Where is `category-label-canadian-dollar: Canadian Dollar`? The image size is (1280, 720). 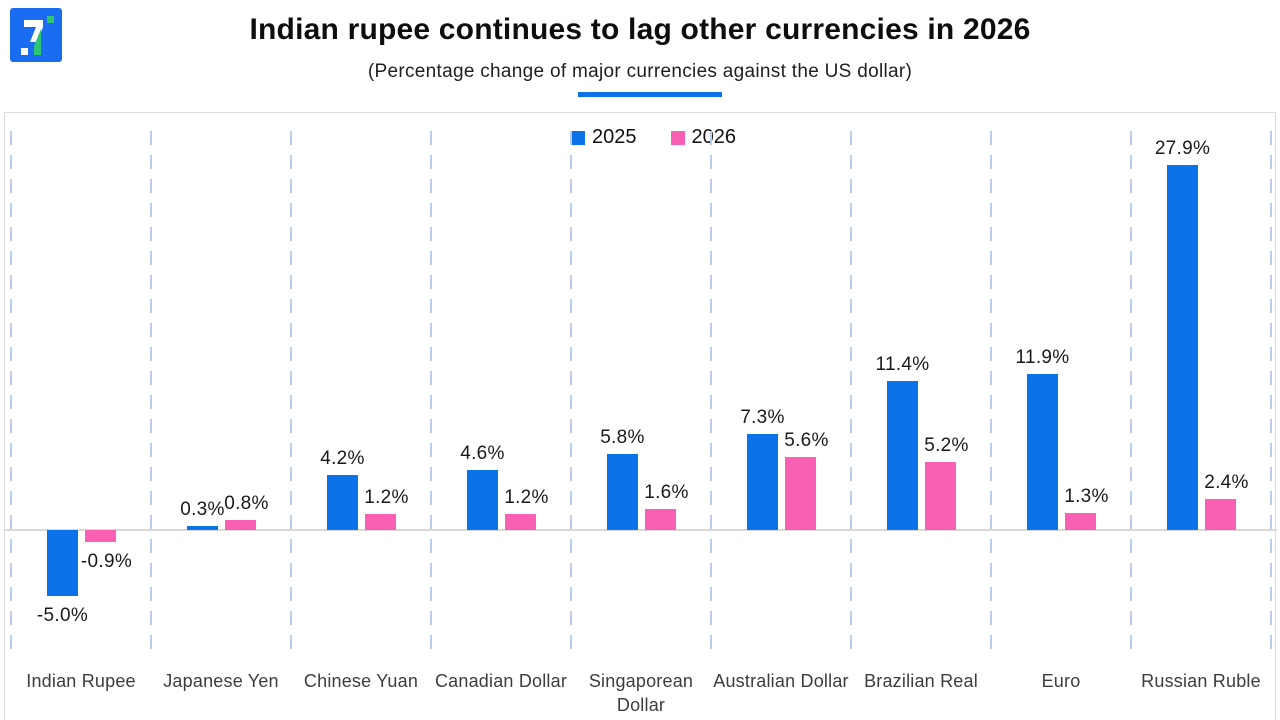 category-label-canadian-dollar: Canadian Dollar is located at coordinates (501, 681).